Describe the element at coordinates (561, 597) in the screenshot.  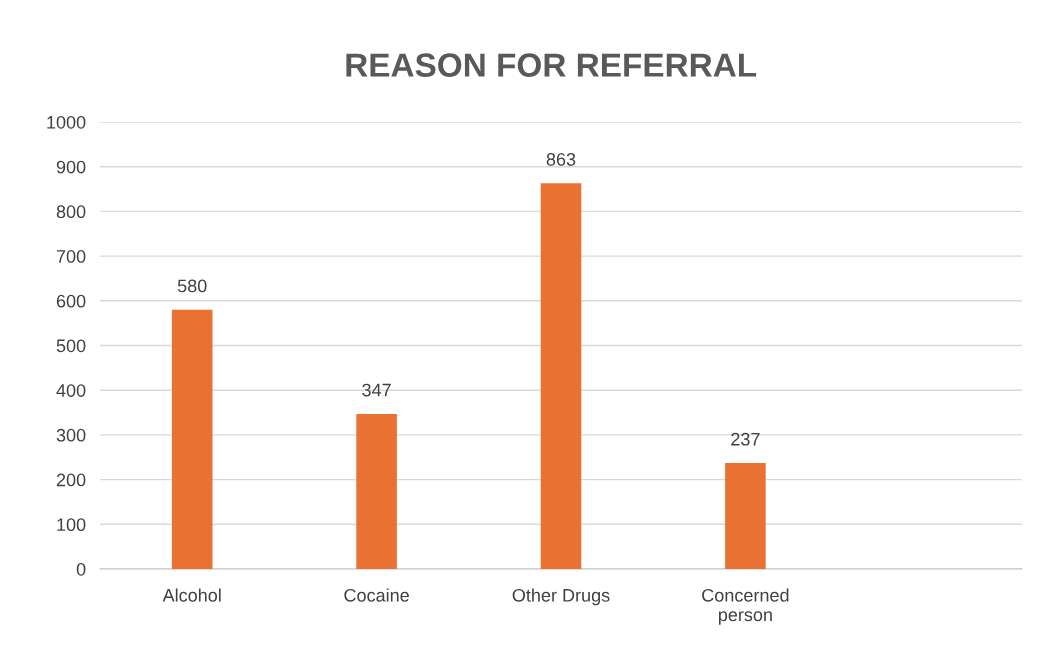
I see `x-tick-label: Other Drugs` at that location.